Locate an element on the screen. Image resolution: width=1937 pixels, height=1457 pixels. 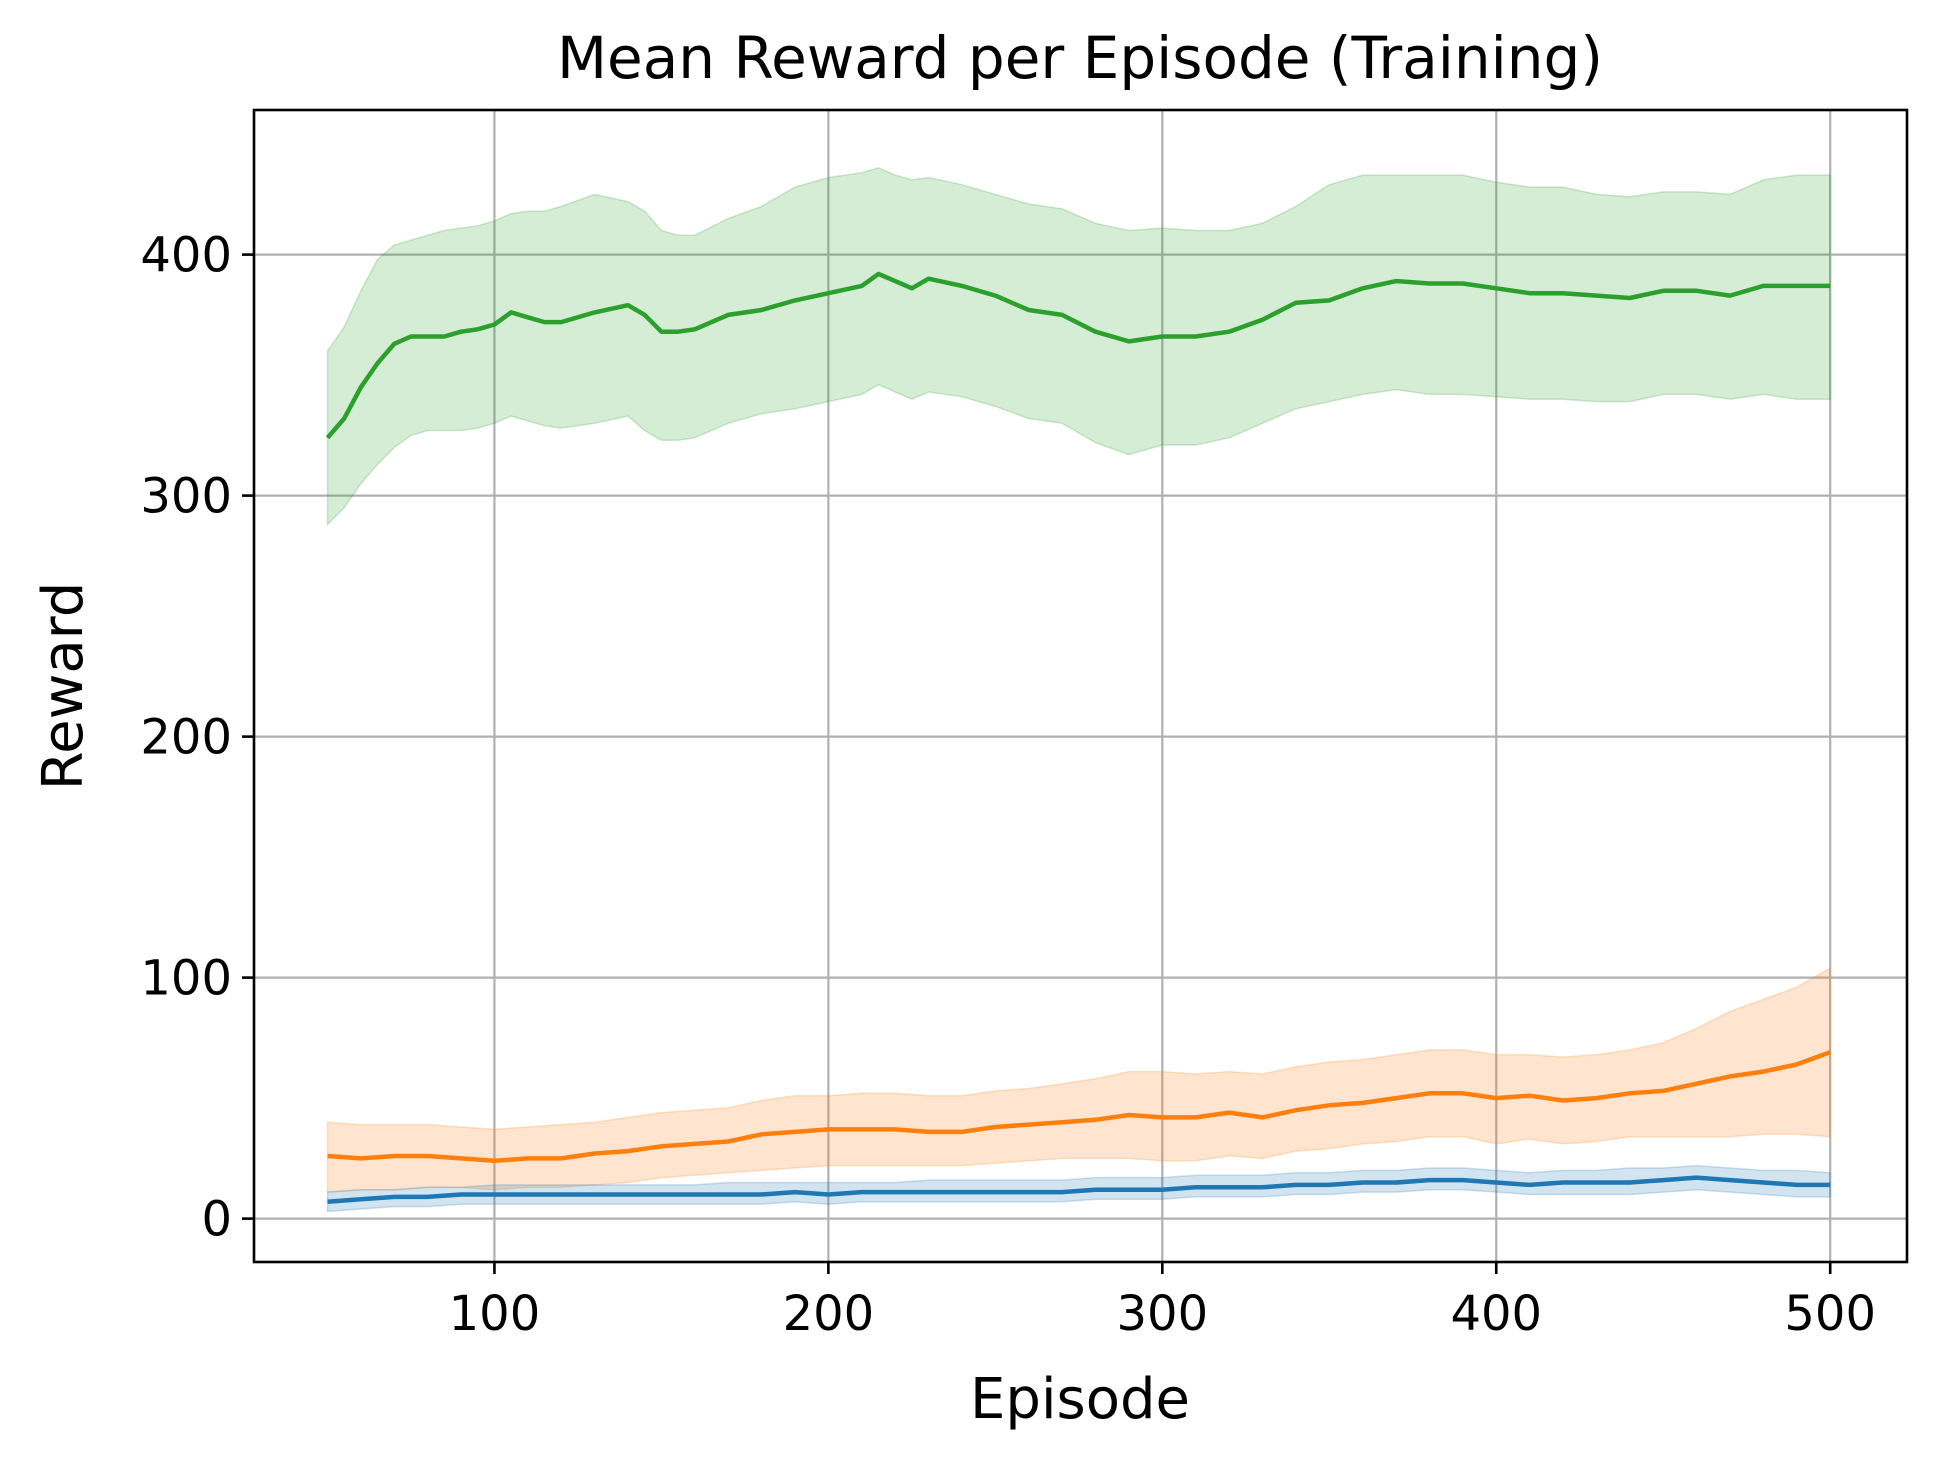
x-axis-label: Episode is located at coordinates (1080, 1399).